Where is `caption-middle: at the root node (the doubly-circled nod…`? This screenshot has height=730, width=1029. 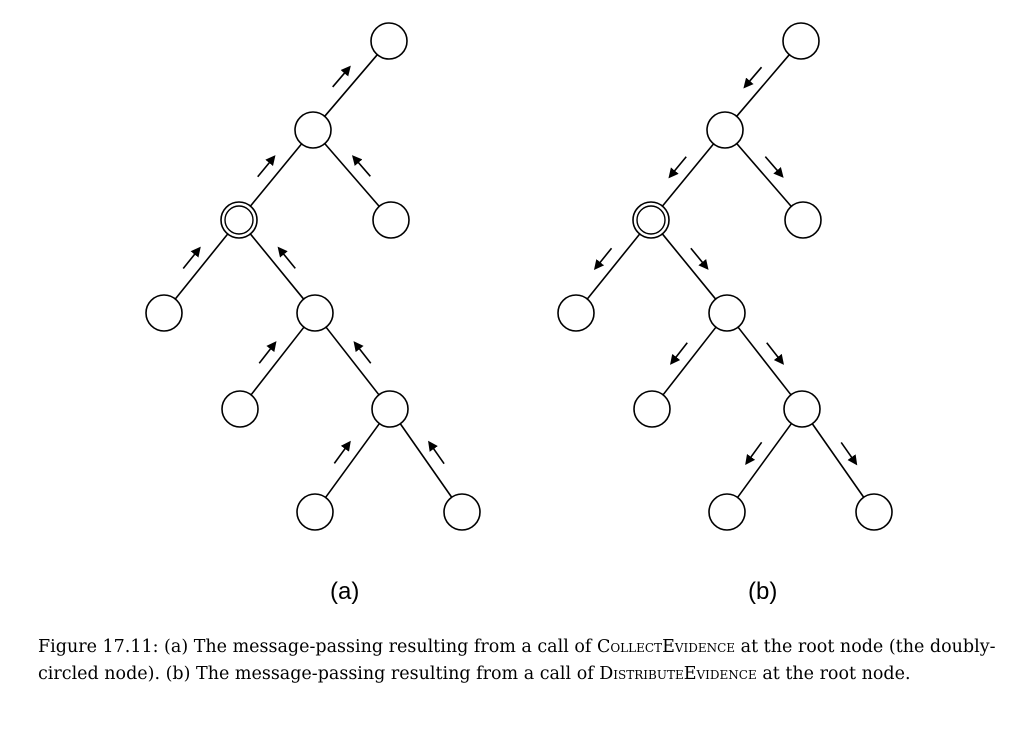 caption-middle: at the root node (the doubly-circled nod… is located at coordinates (517, 660).